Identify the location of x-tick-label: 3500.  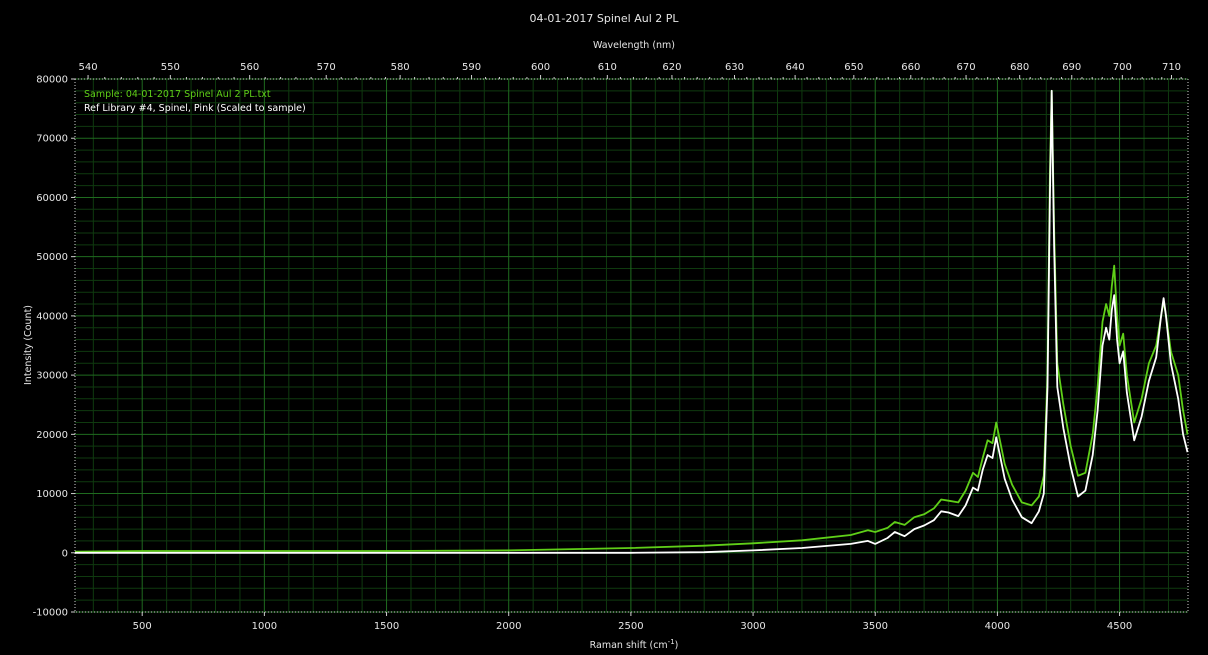
(875, 626).